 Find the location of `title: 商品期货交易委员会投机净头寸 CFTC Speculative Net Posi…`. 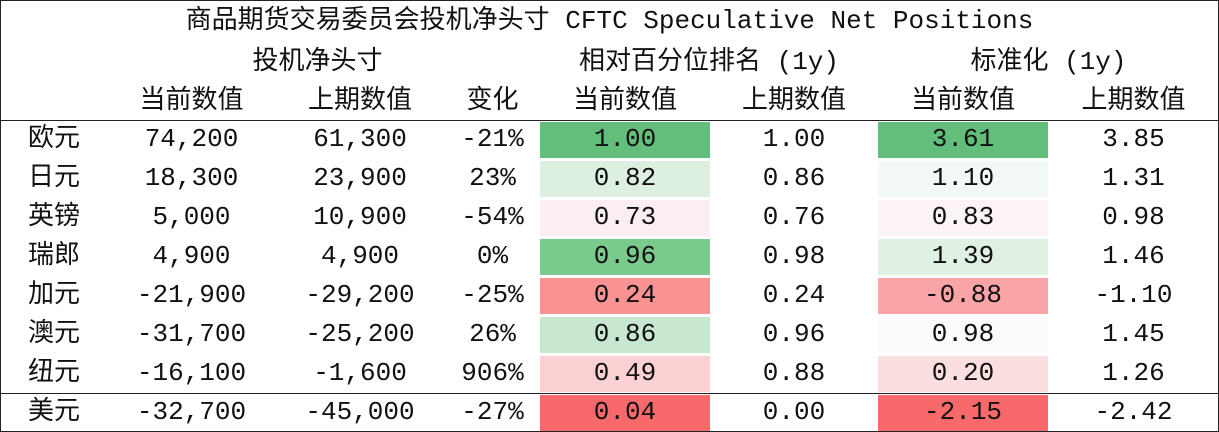

title: 商品期货交易委员会投机净头寸 CFTC Speculative Net Posi… is located at coordinates (609, 21).